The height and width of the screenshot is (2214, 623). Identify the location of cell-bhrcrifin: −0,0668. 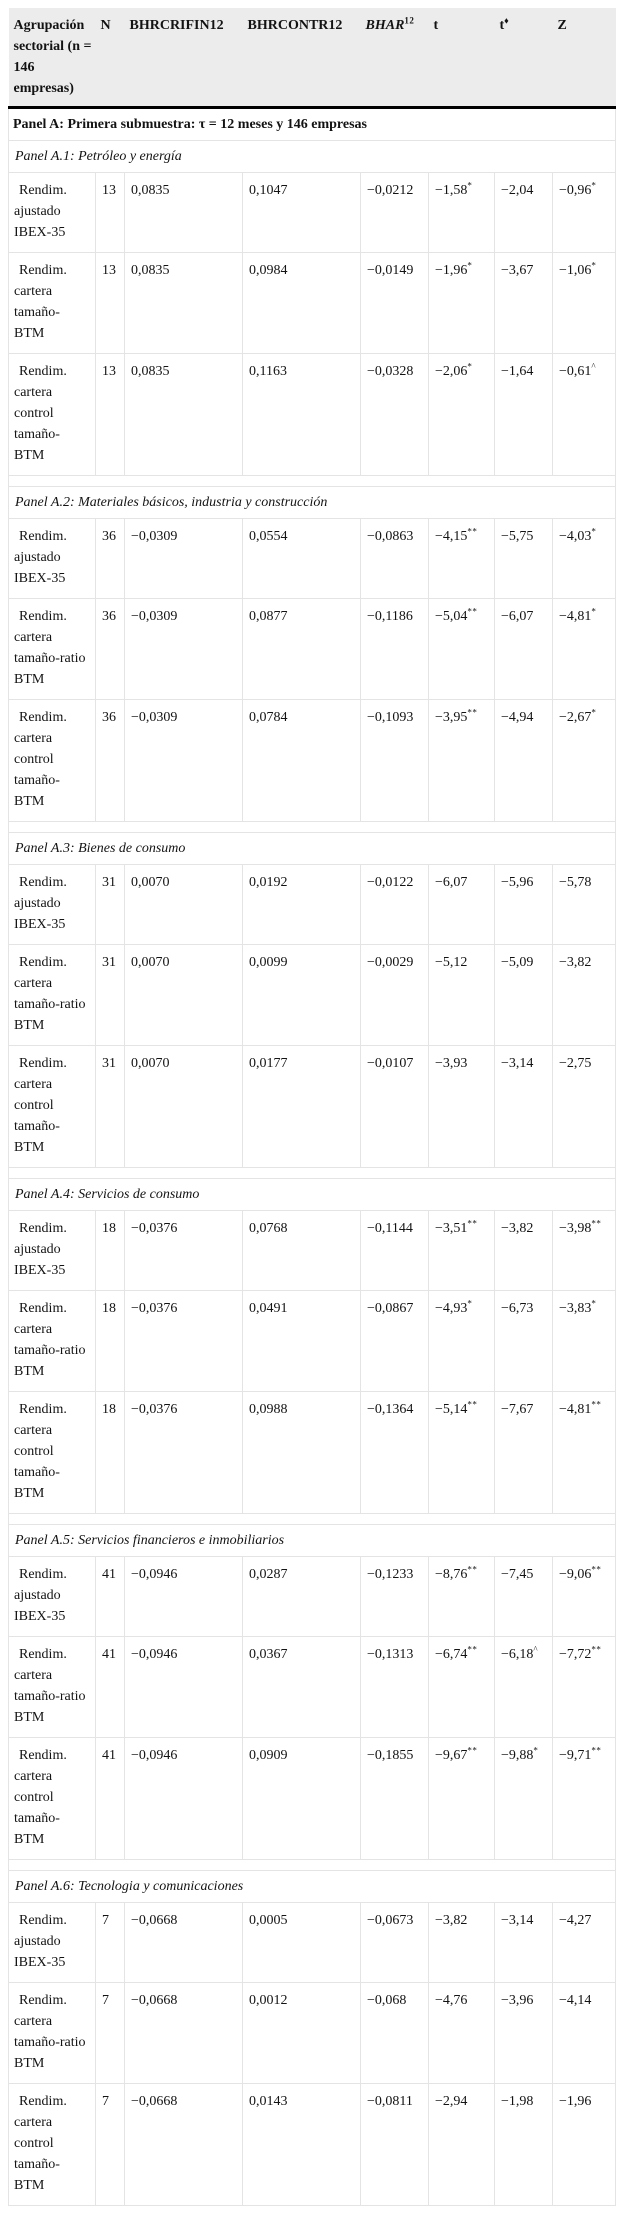
(183, 1942).